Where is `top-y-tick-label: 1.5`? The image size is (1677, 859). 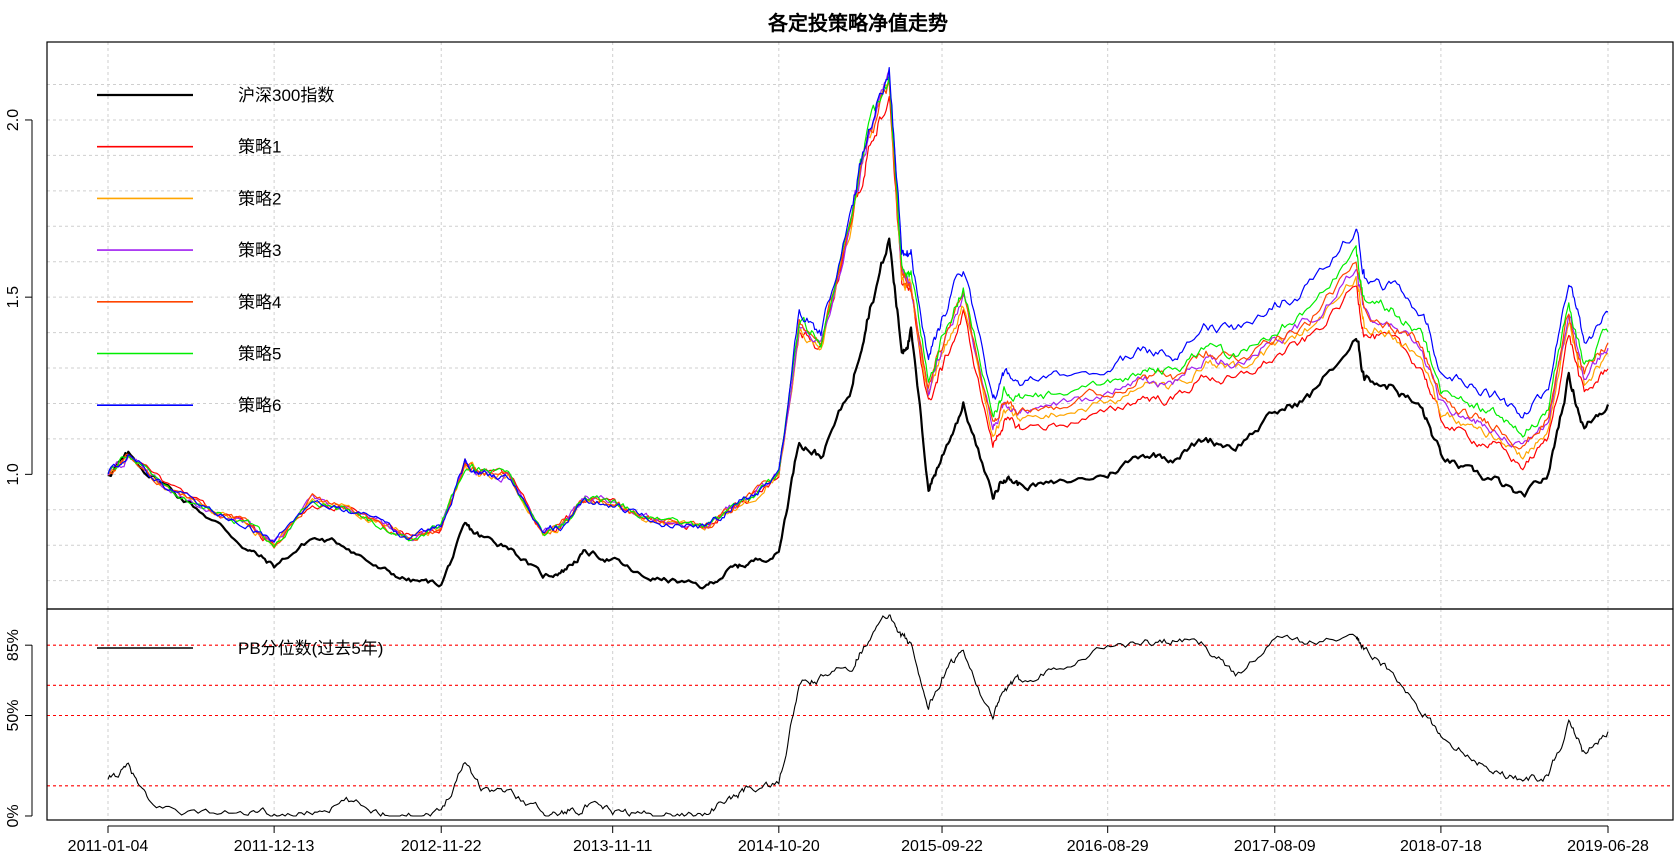
top-y-tick-label: 1.5 is located at coordinates (13, 297).